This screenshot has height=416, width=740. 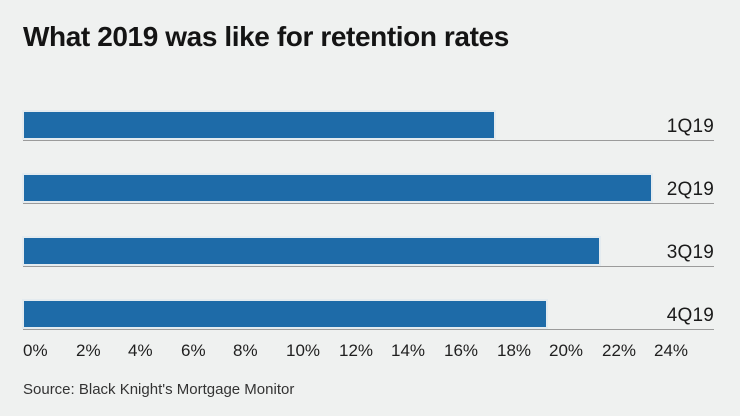 I want to click on bar-row: 4Q19, so click(x=368, y=298).